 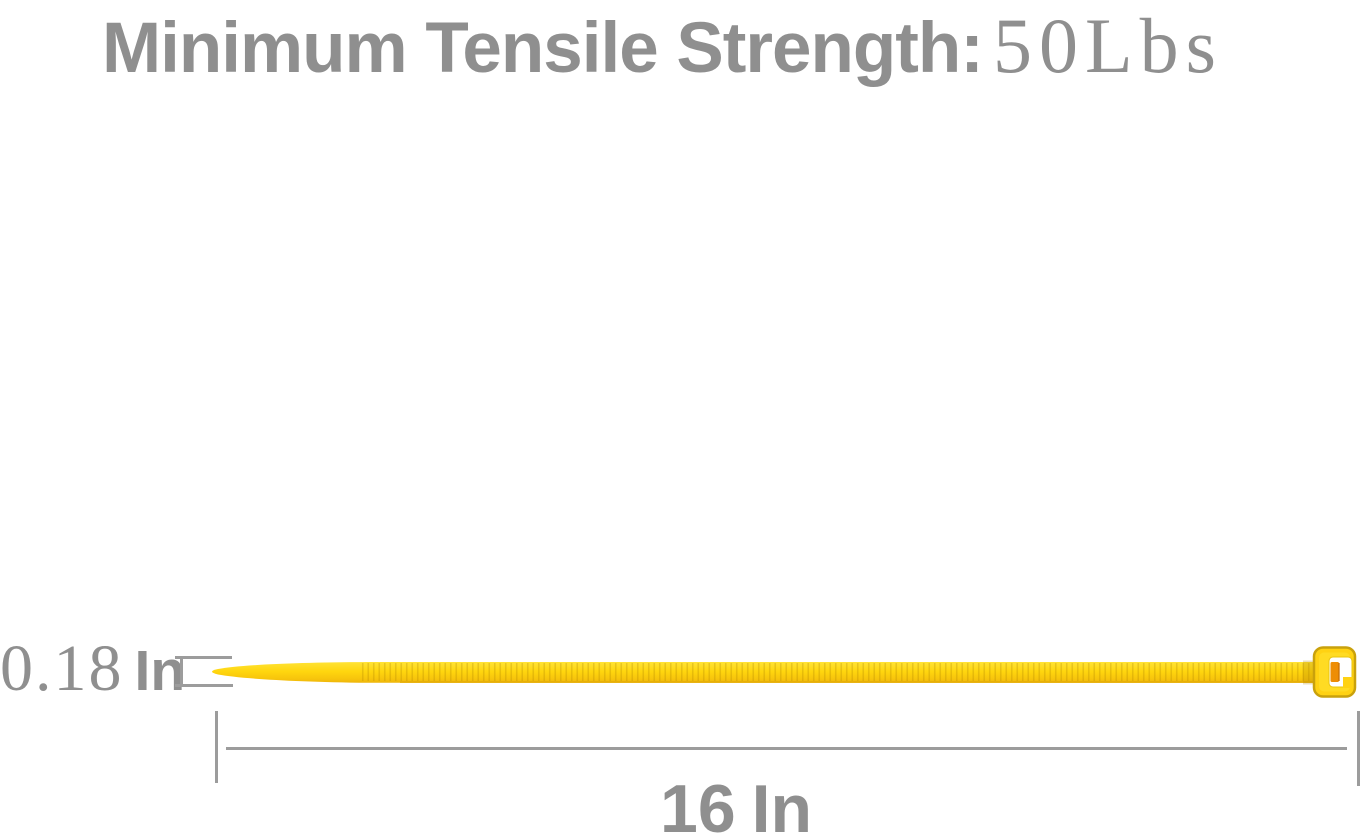 I want to click on width-dimension-label: 0.18 In, so click(x=92, y=669).